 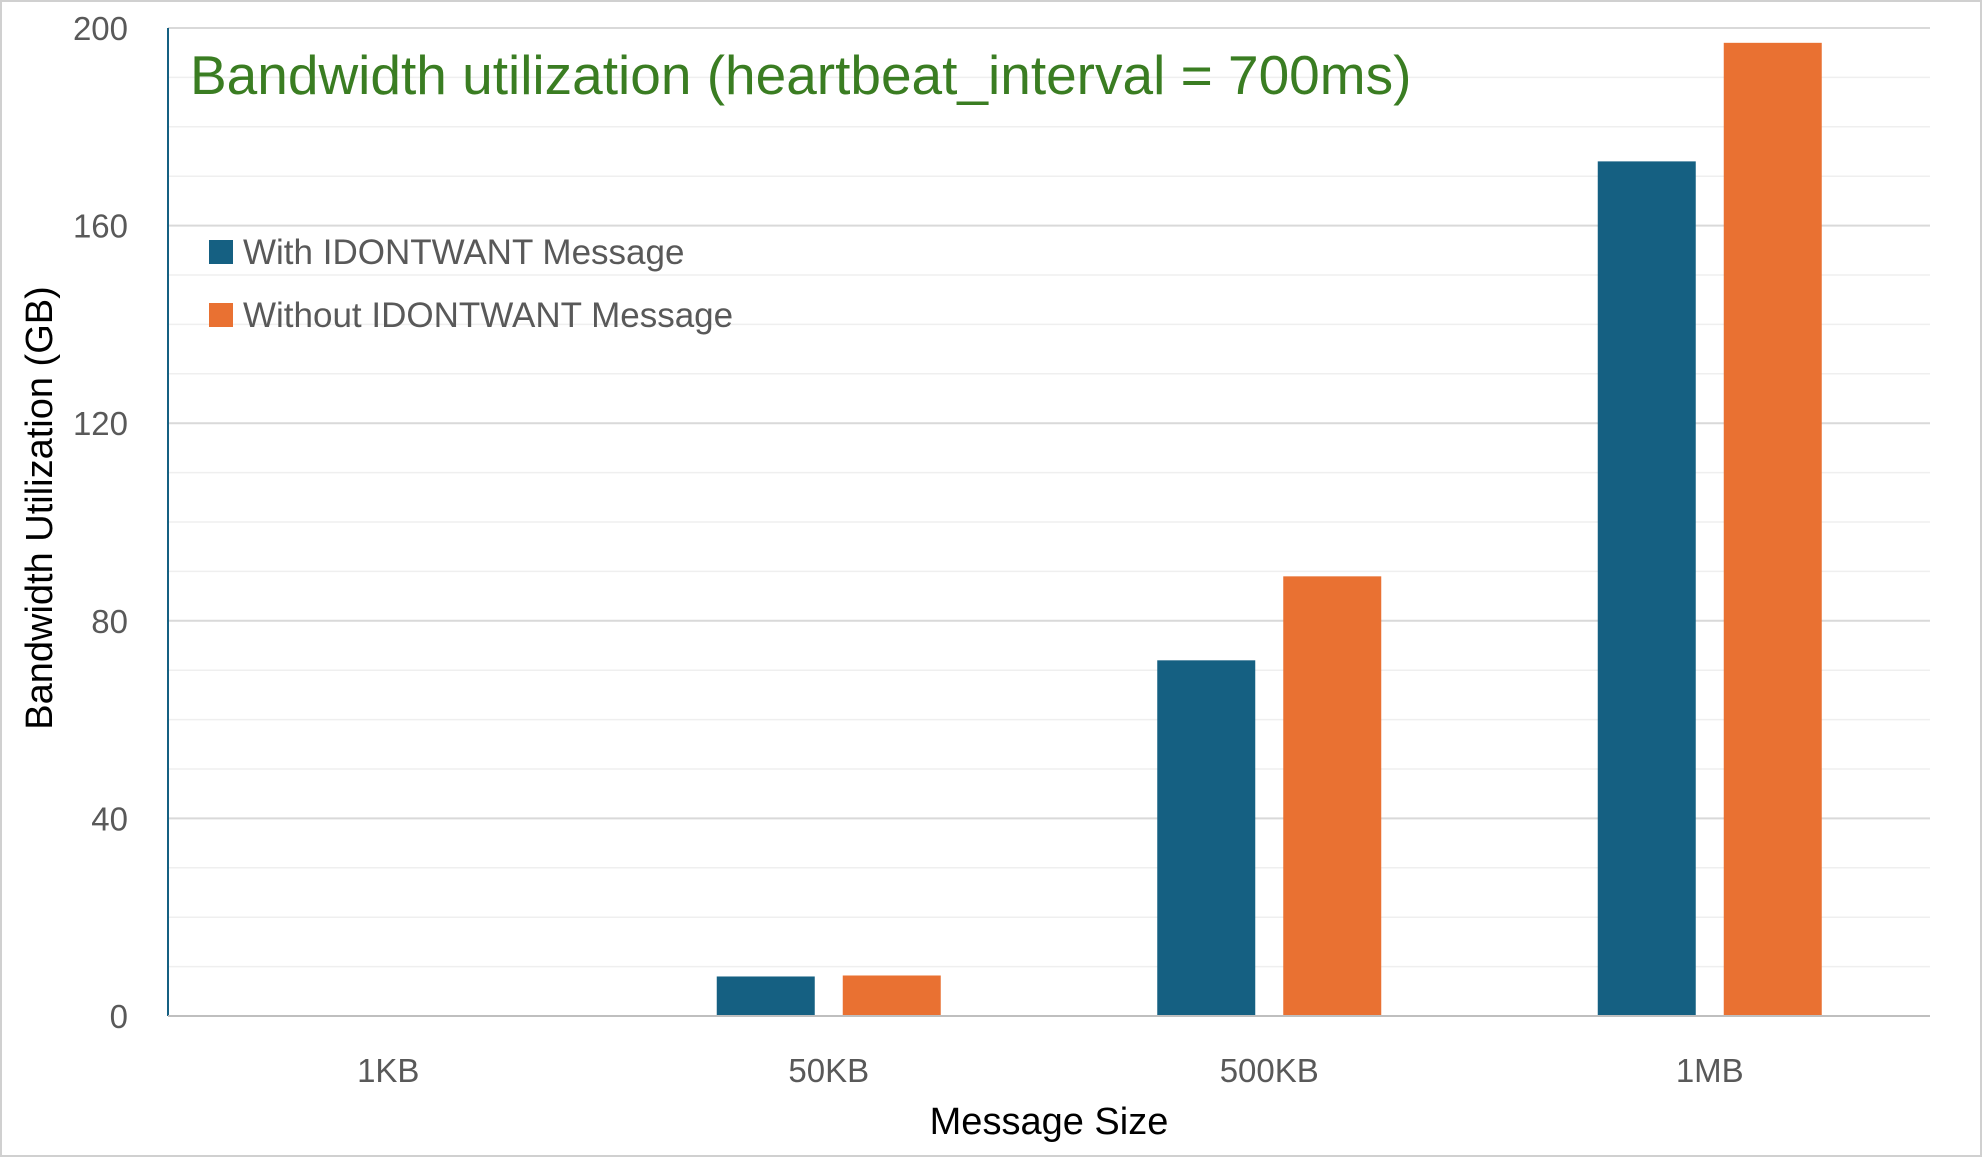 What do you see at coordinates (828, 1070) in the screenshot?
I see `x-tick-label: 50KB` at bounding box center [828, 1070].